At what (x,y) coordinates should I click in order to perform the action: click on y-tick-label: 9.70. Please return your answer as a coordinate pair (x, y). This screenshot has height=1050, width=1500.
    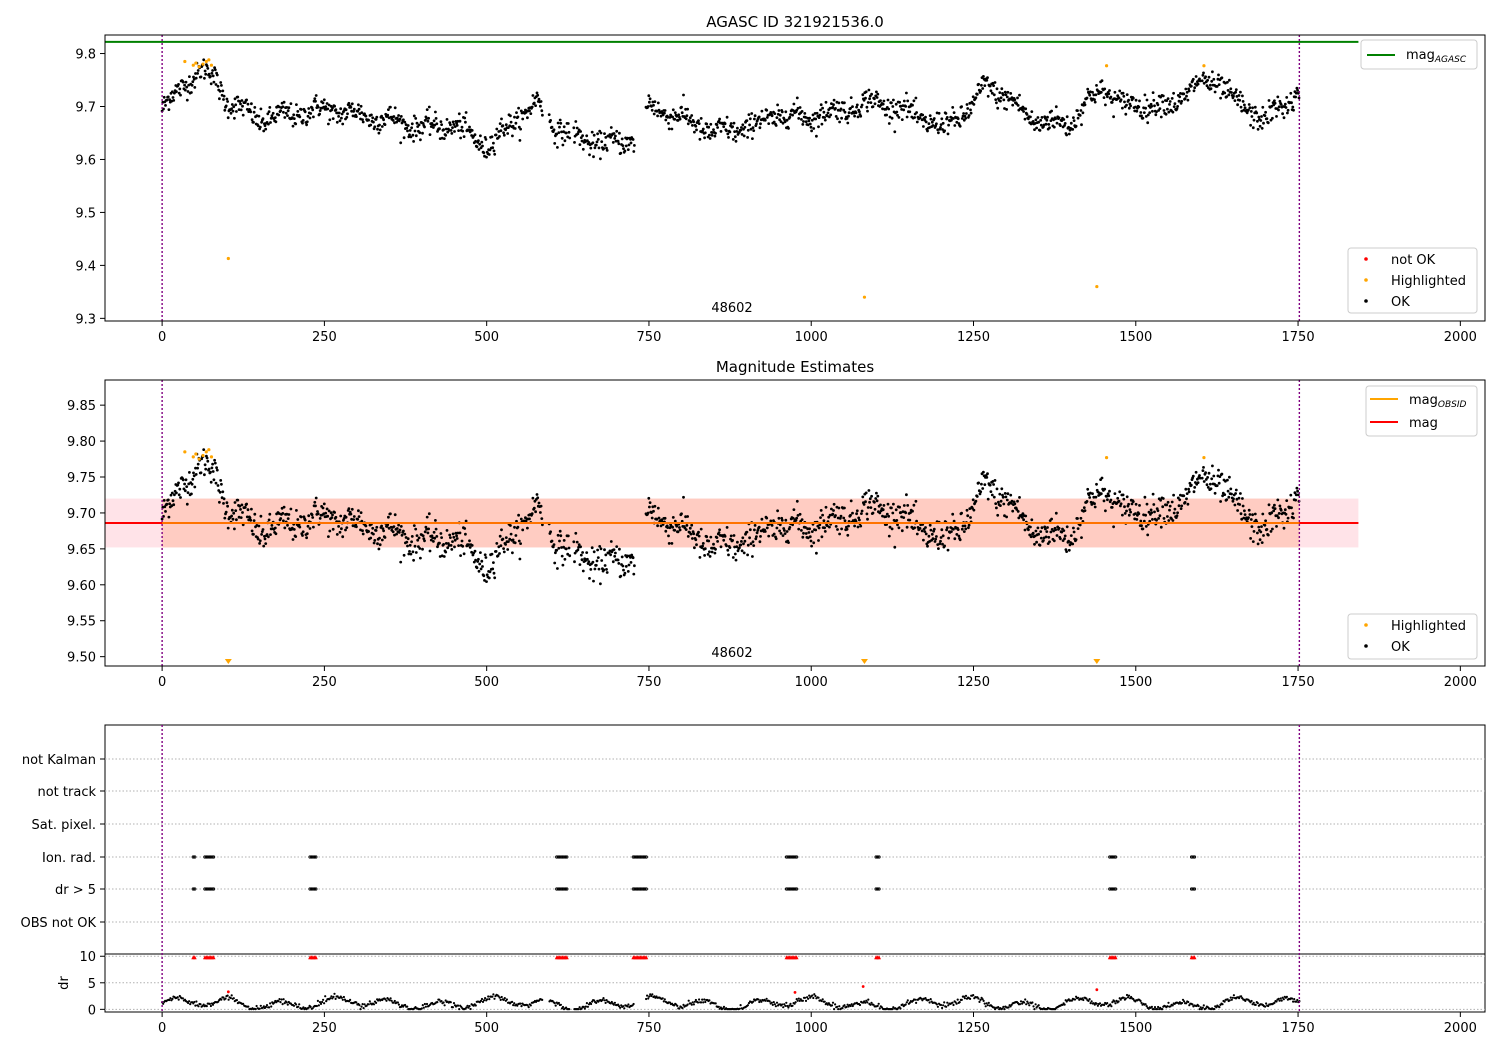
    Looking at the image, I should click on (81, 514).